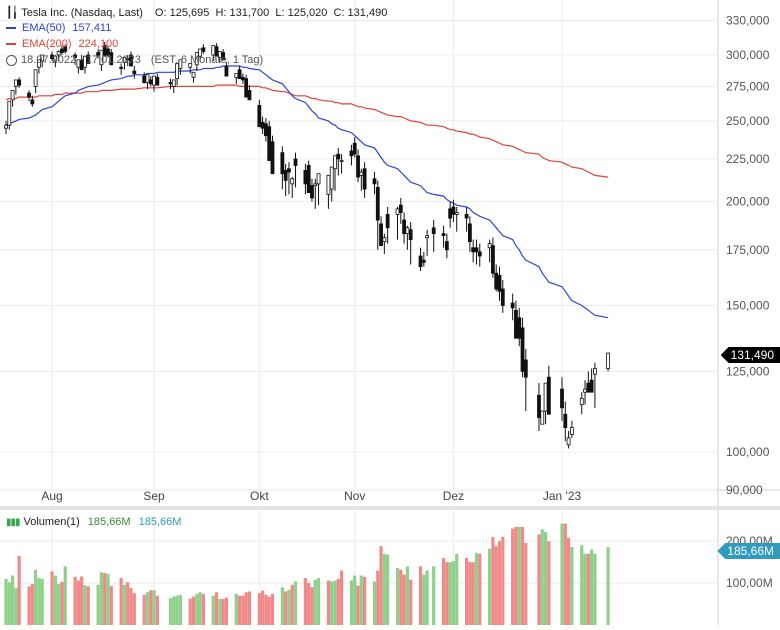 This screenshot has height=630, width=780. I want to click on volume-tick-label: 100,00M, so click(749, 583).